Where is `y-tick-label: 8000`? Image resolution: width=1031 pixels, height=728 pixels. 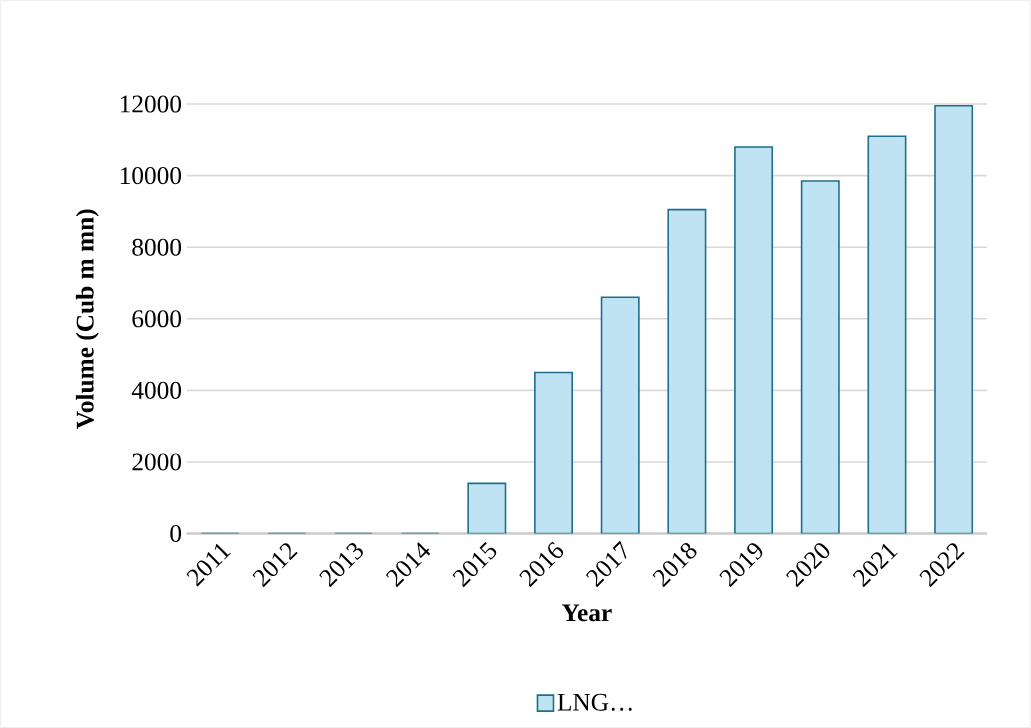
y-tick-label: 8000 is located at coordinates (157, 247).